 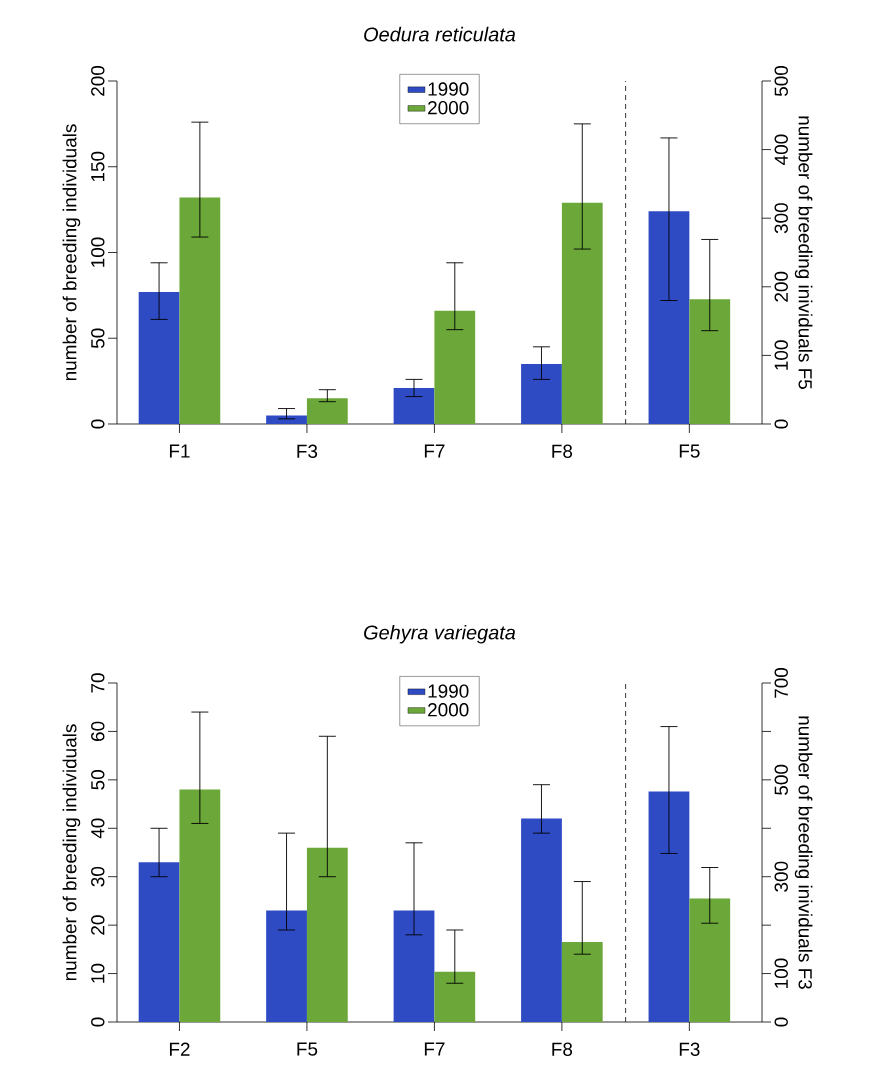 I want to click on y-tick-label: 100, so click(x=98, y=252).